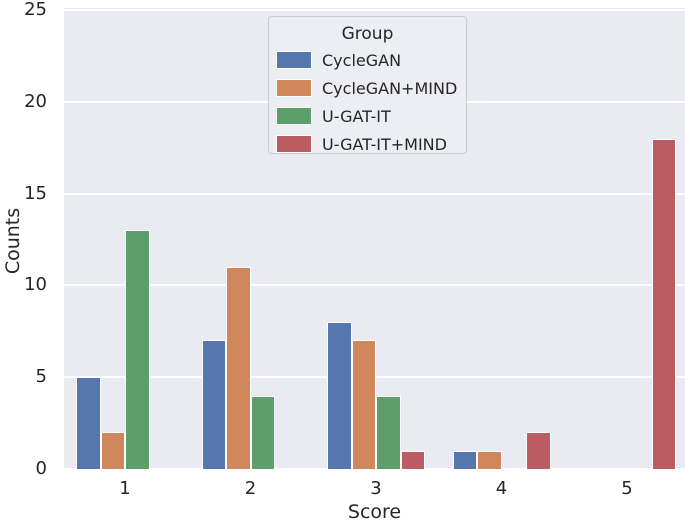 Image resolution: width=685 pixels, height=528 pixels. I want to click on x-tick-label: 1, so click(125, 488).